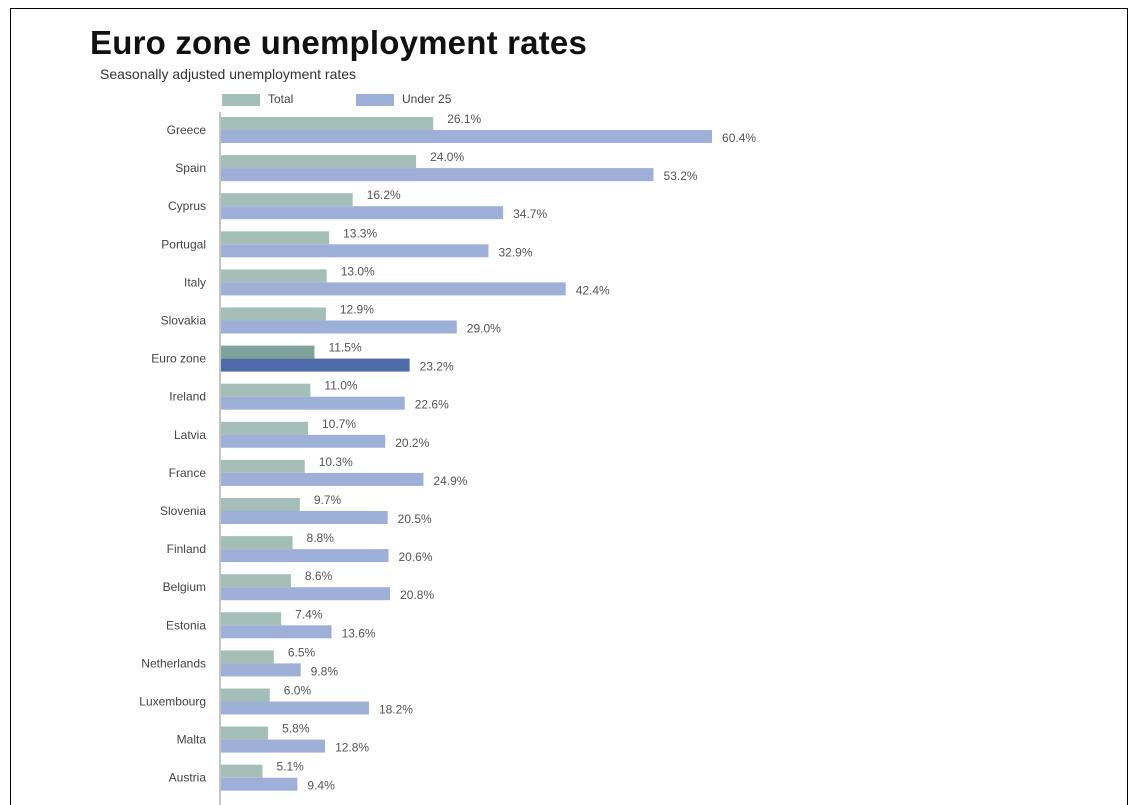 This screenshot has width=1134, height=805. Describe the element at coordinates (192, 740) in the screenshot. I see `category-label-malta: Malta` at that location.